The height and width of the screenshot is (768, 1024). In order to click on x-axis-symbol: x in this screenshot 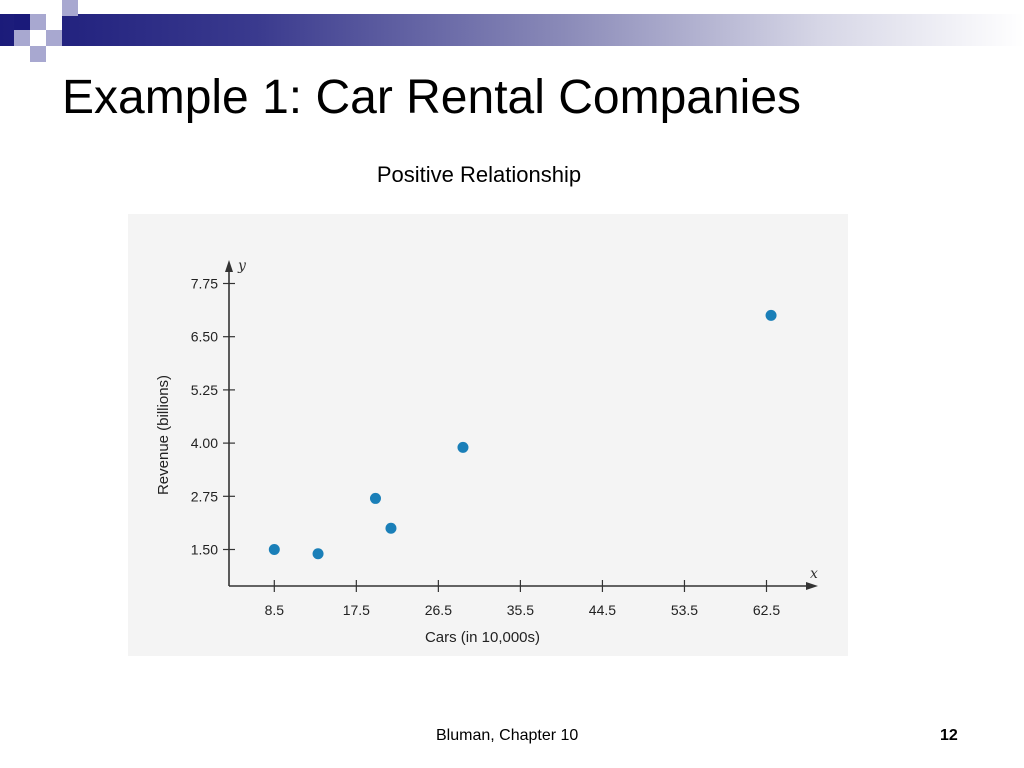, I will do `click(814, 574)`.